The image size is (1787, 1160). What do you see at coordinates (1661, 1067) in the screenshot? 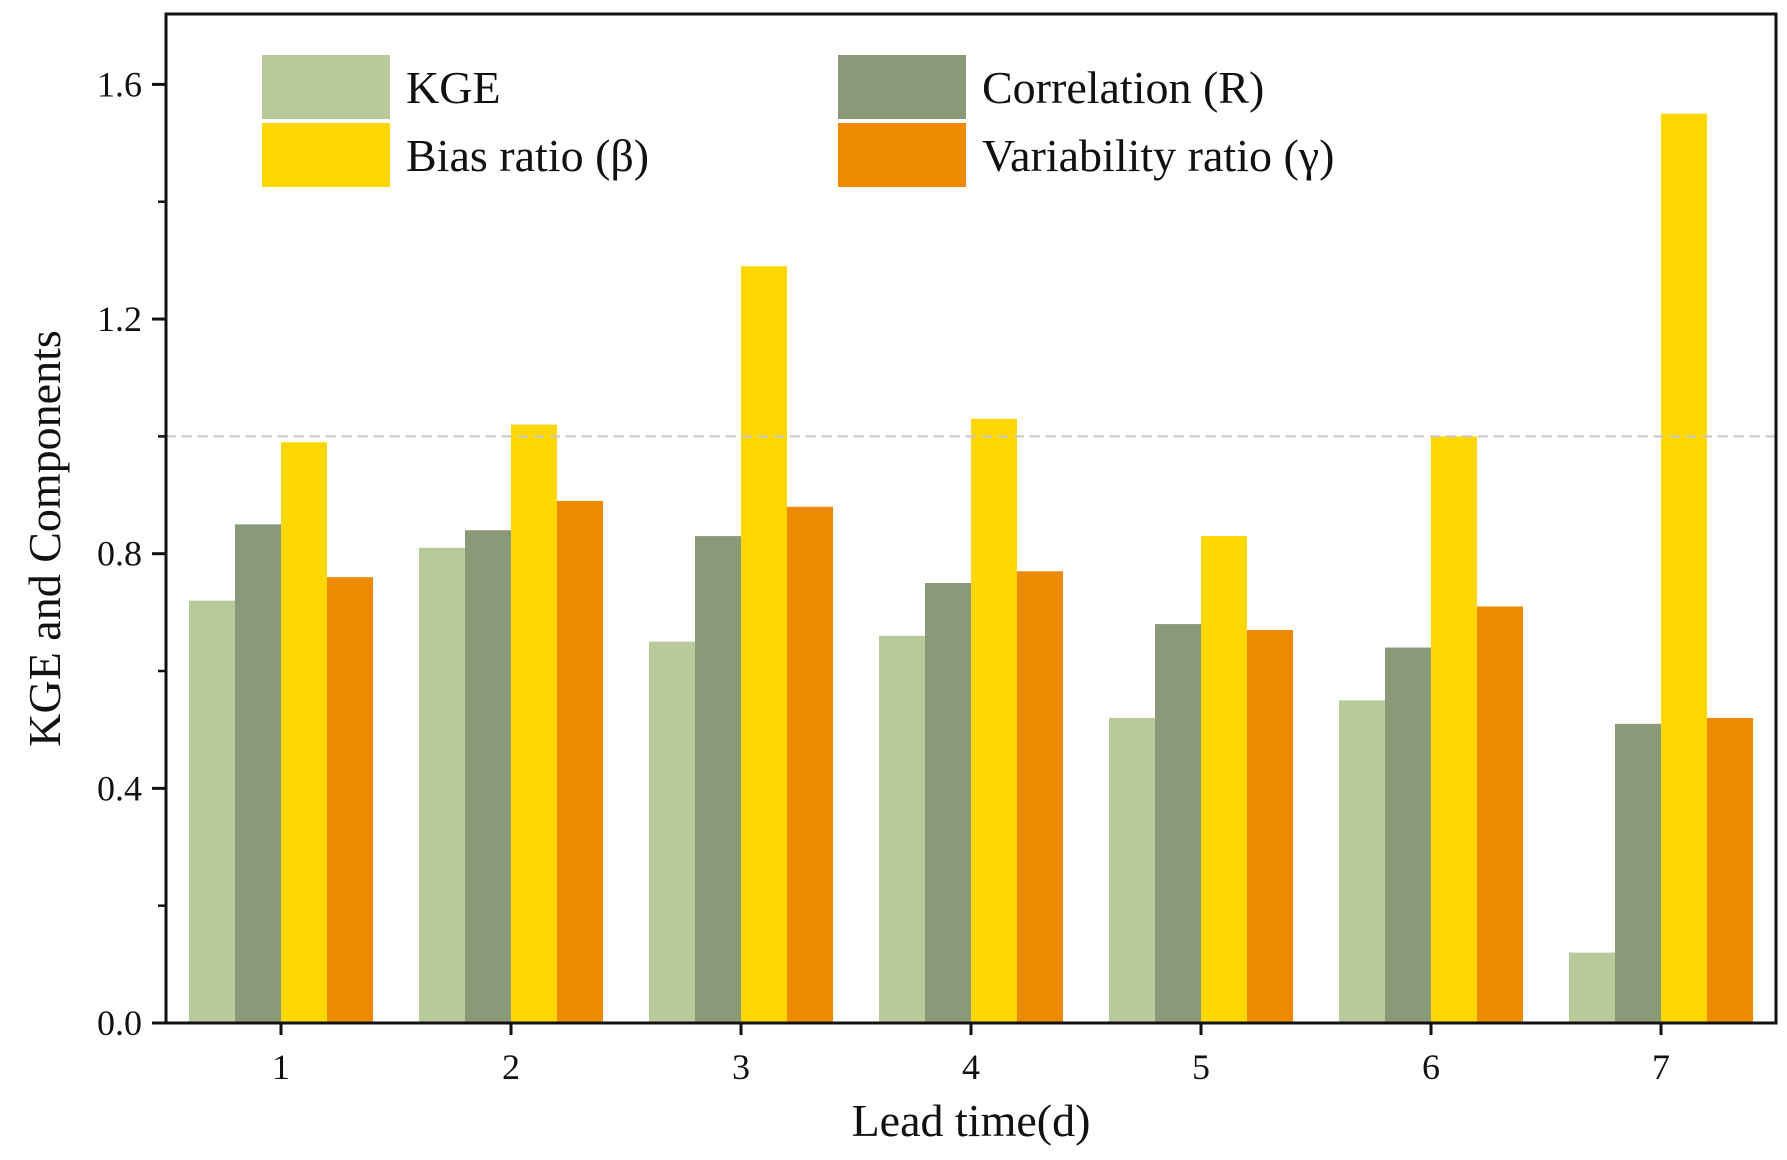
I see `x-tick-label: 7` at bounding box center [1661, 1067].